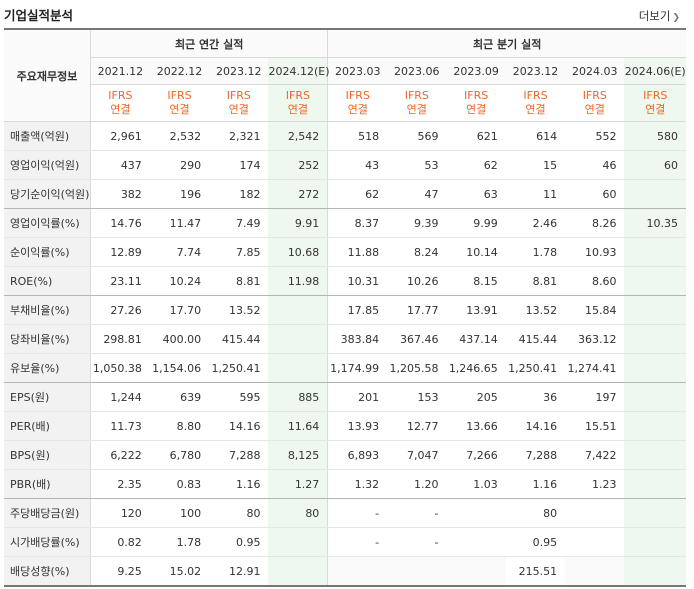  Describe the element at coordinates (239, 397) in the screenshot. I see `value-cell: 595` at that location.